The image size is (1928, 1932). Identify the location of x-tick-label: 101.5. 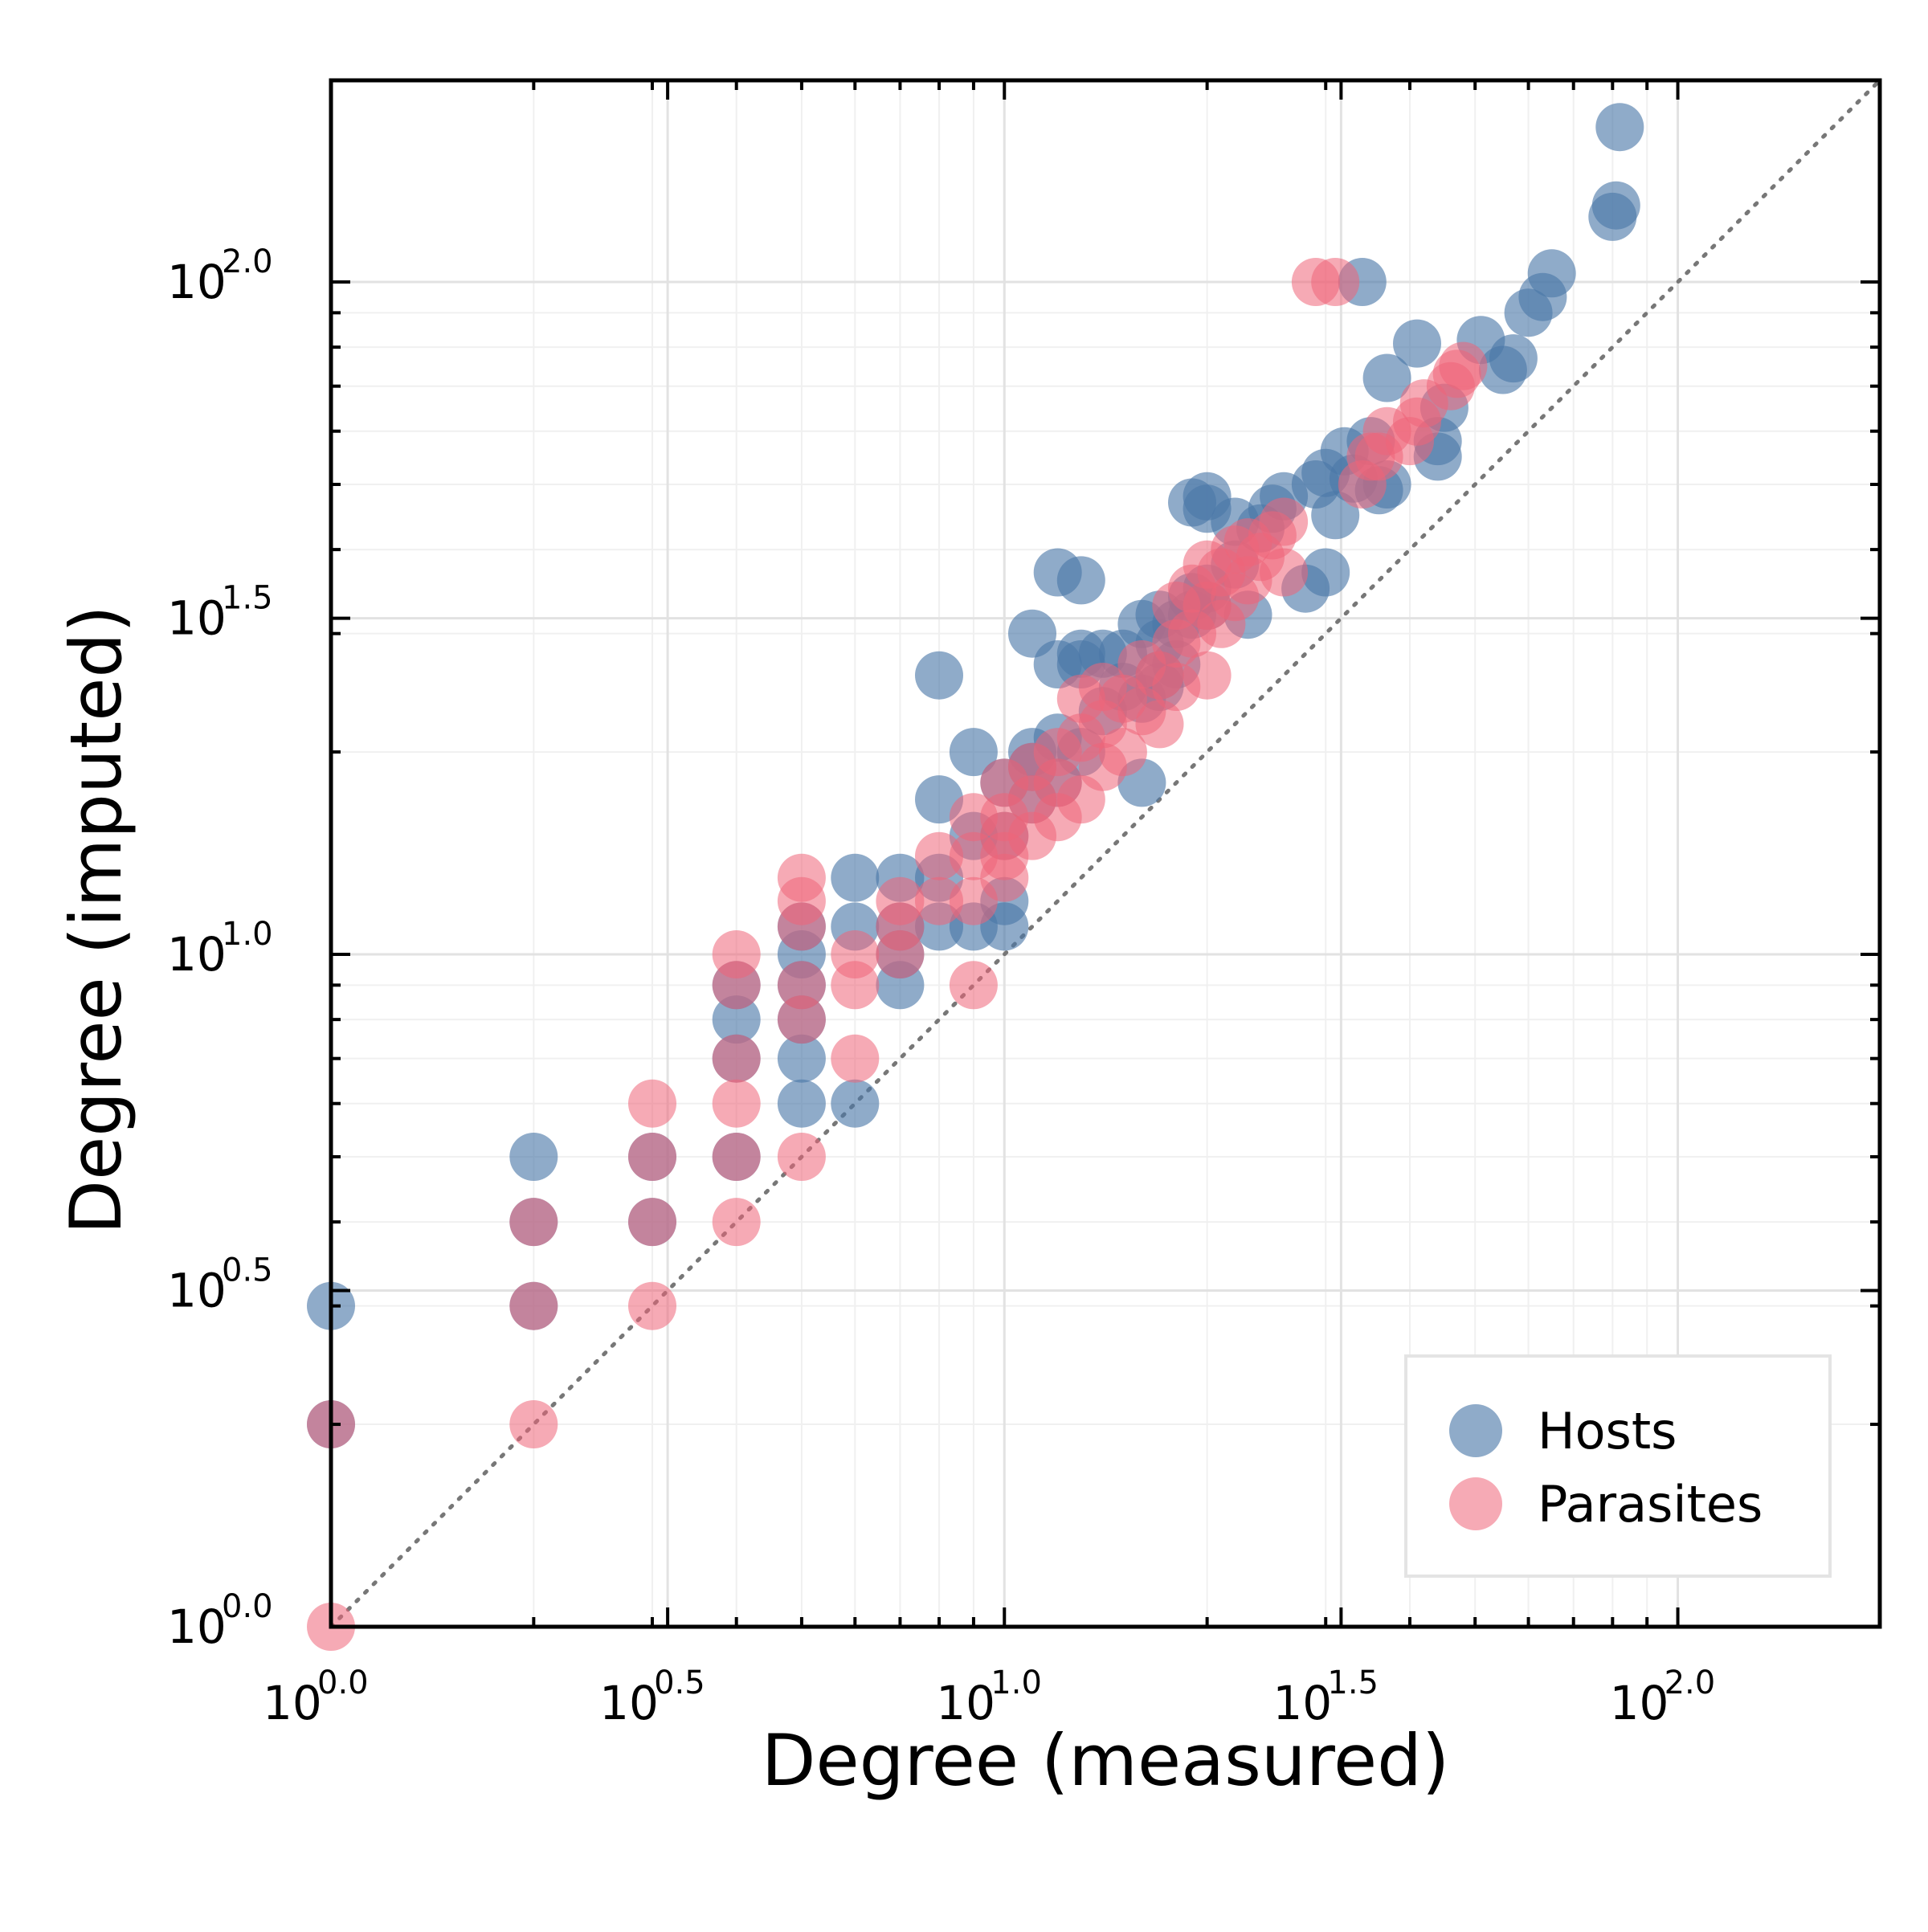
(1325, 1697).